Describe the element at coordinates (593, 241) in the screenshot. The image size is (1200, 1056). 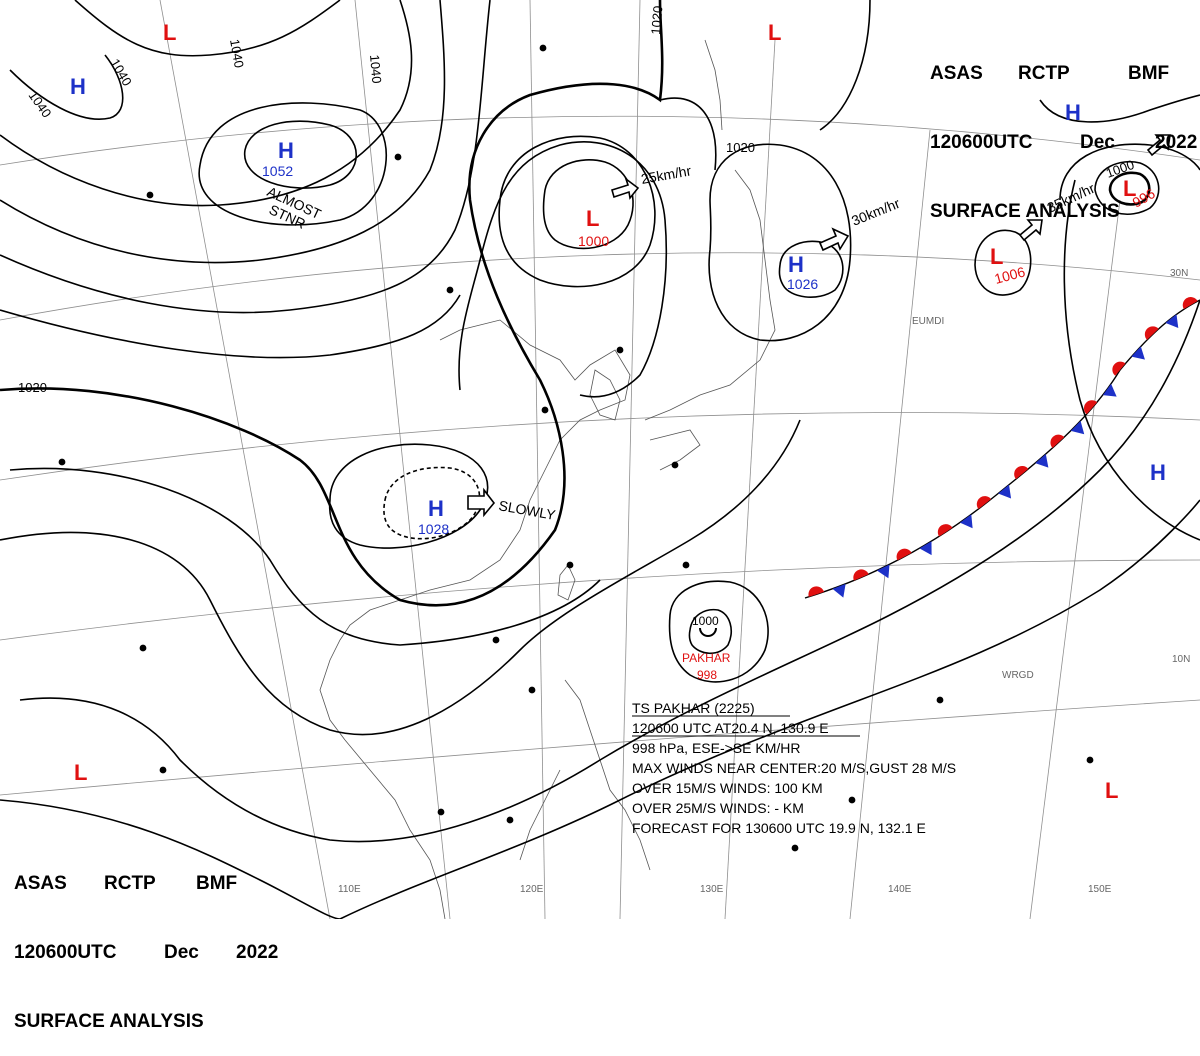
I see `low-center-value: 1000` at that location.